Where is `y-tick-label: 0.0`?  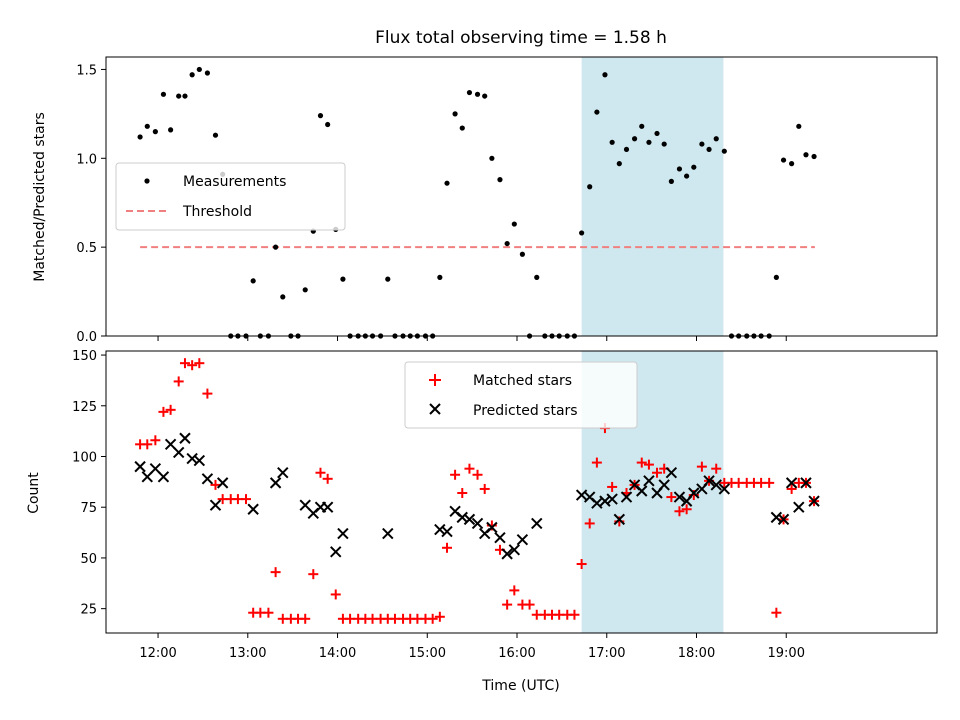 y-tick-label: 0.0 is located at coordinates (86, 337).